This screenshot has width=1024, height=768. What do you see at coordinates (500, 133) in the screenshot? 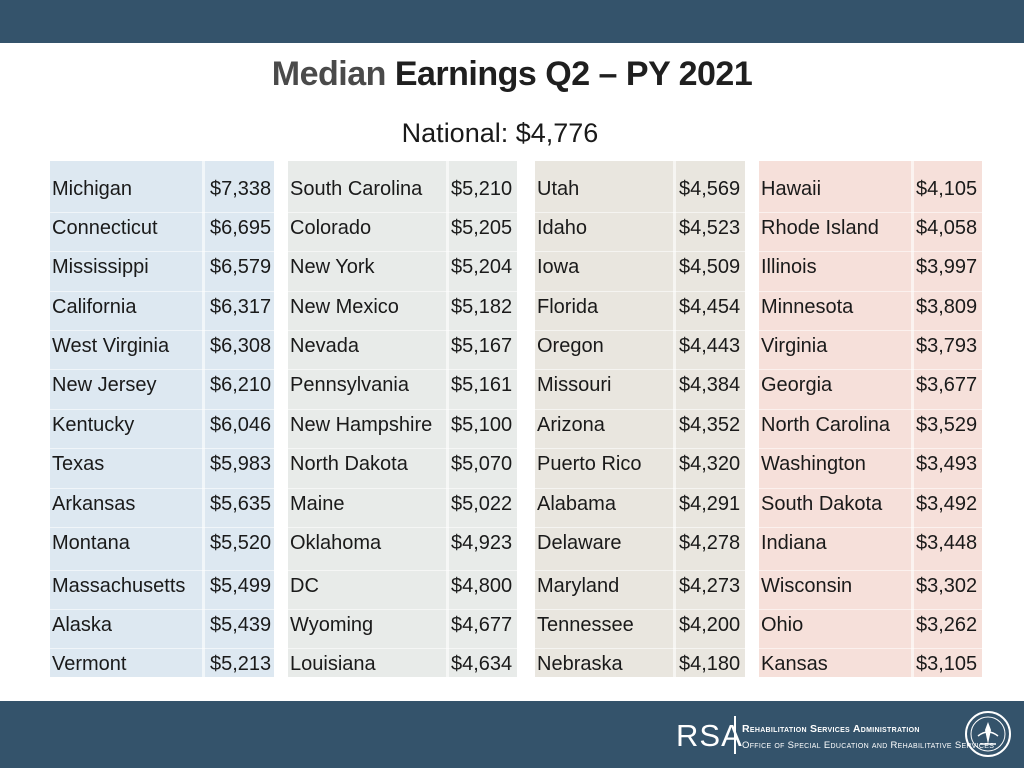
I see `national-median: National: $4,776` at bounding box center [500, 133].